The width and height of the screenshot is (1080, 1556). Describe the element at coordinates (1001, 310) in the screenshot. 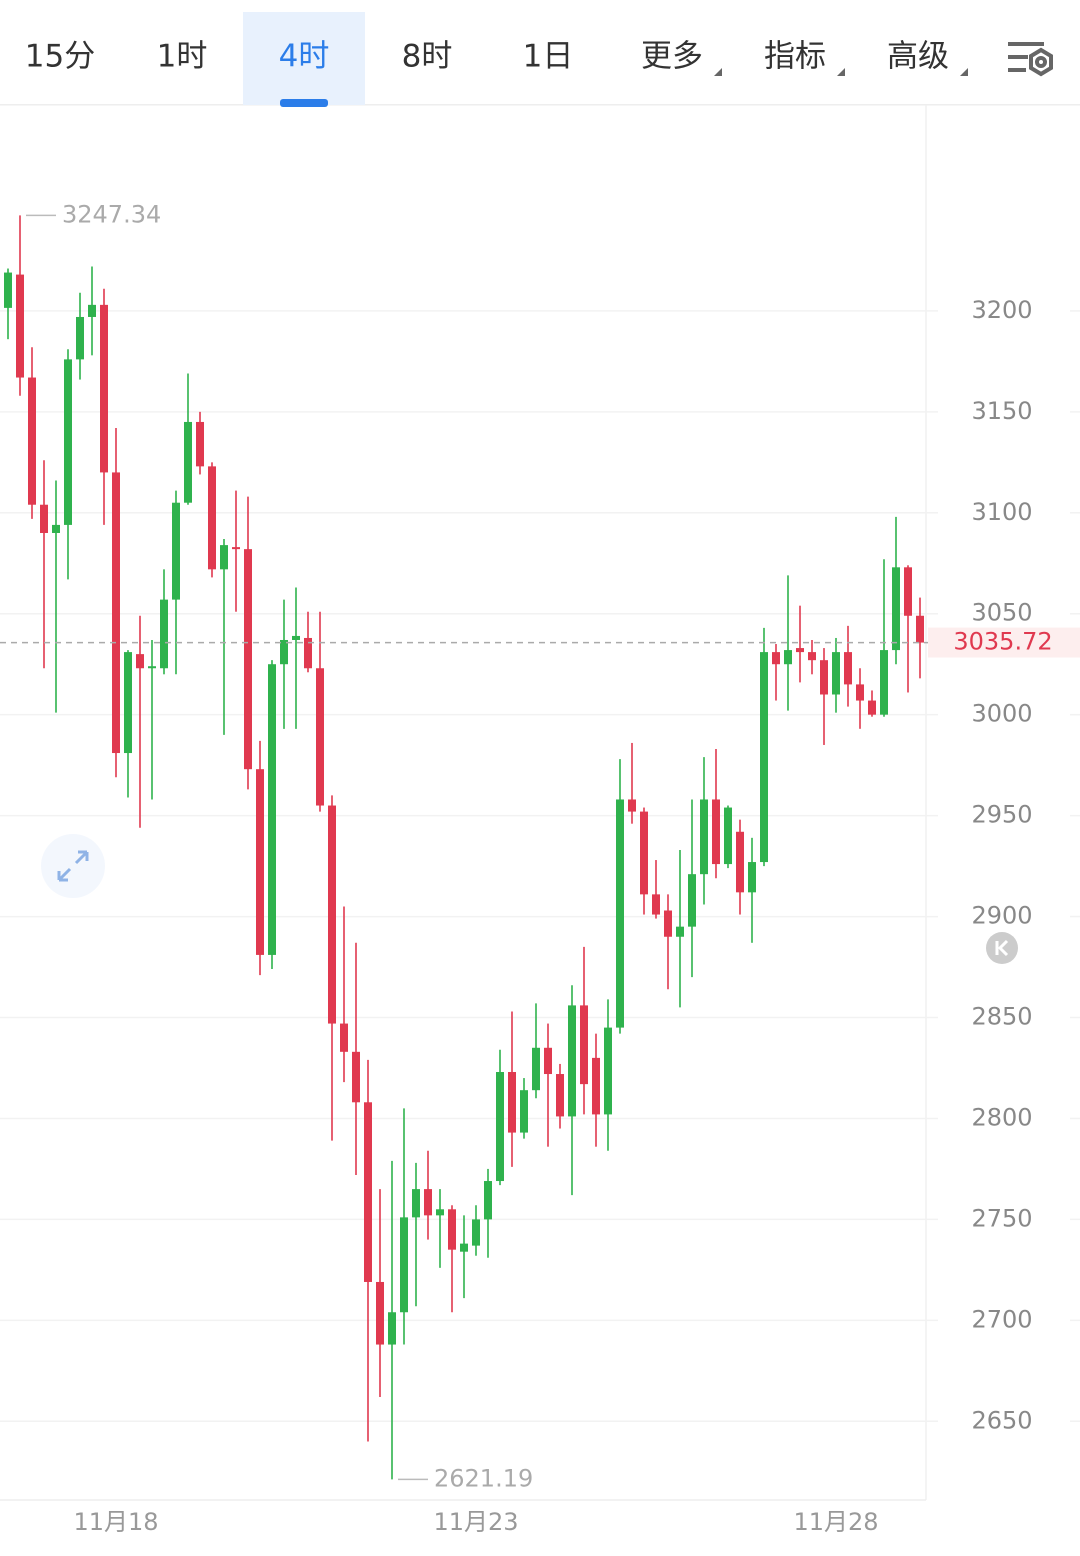

I see `y-tick-label: 3200` at that location.